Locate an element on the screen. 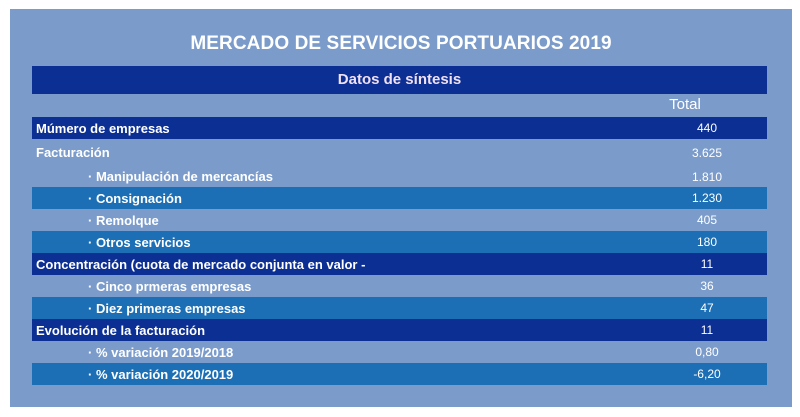  table-row: Múmero de empresas 440 is located at coordinates (399, 128).